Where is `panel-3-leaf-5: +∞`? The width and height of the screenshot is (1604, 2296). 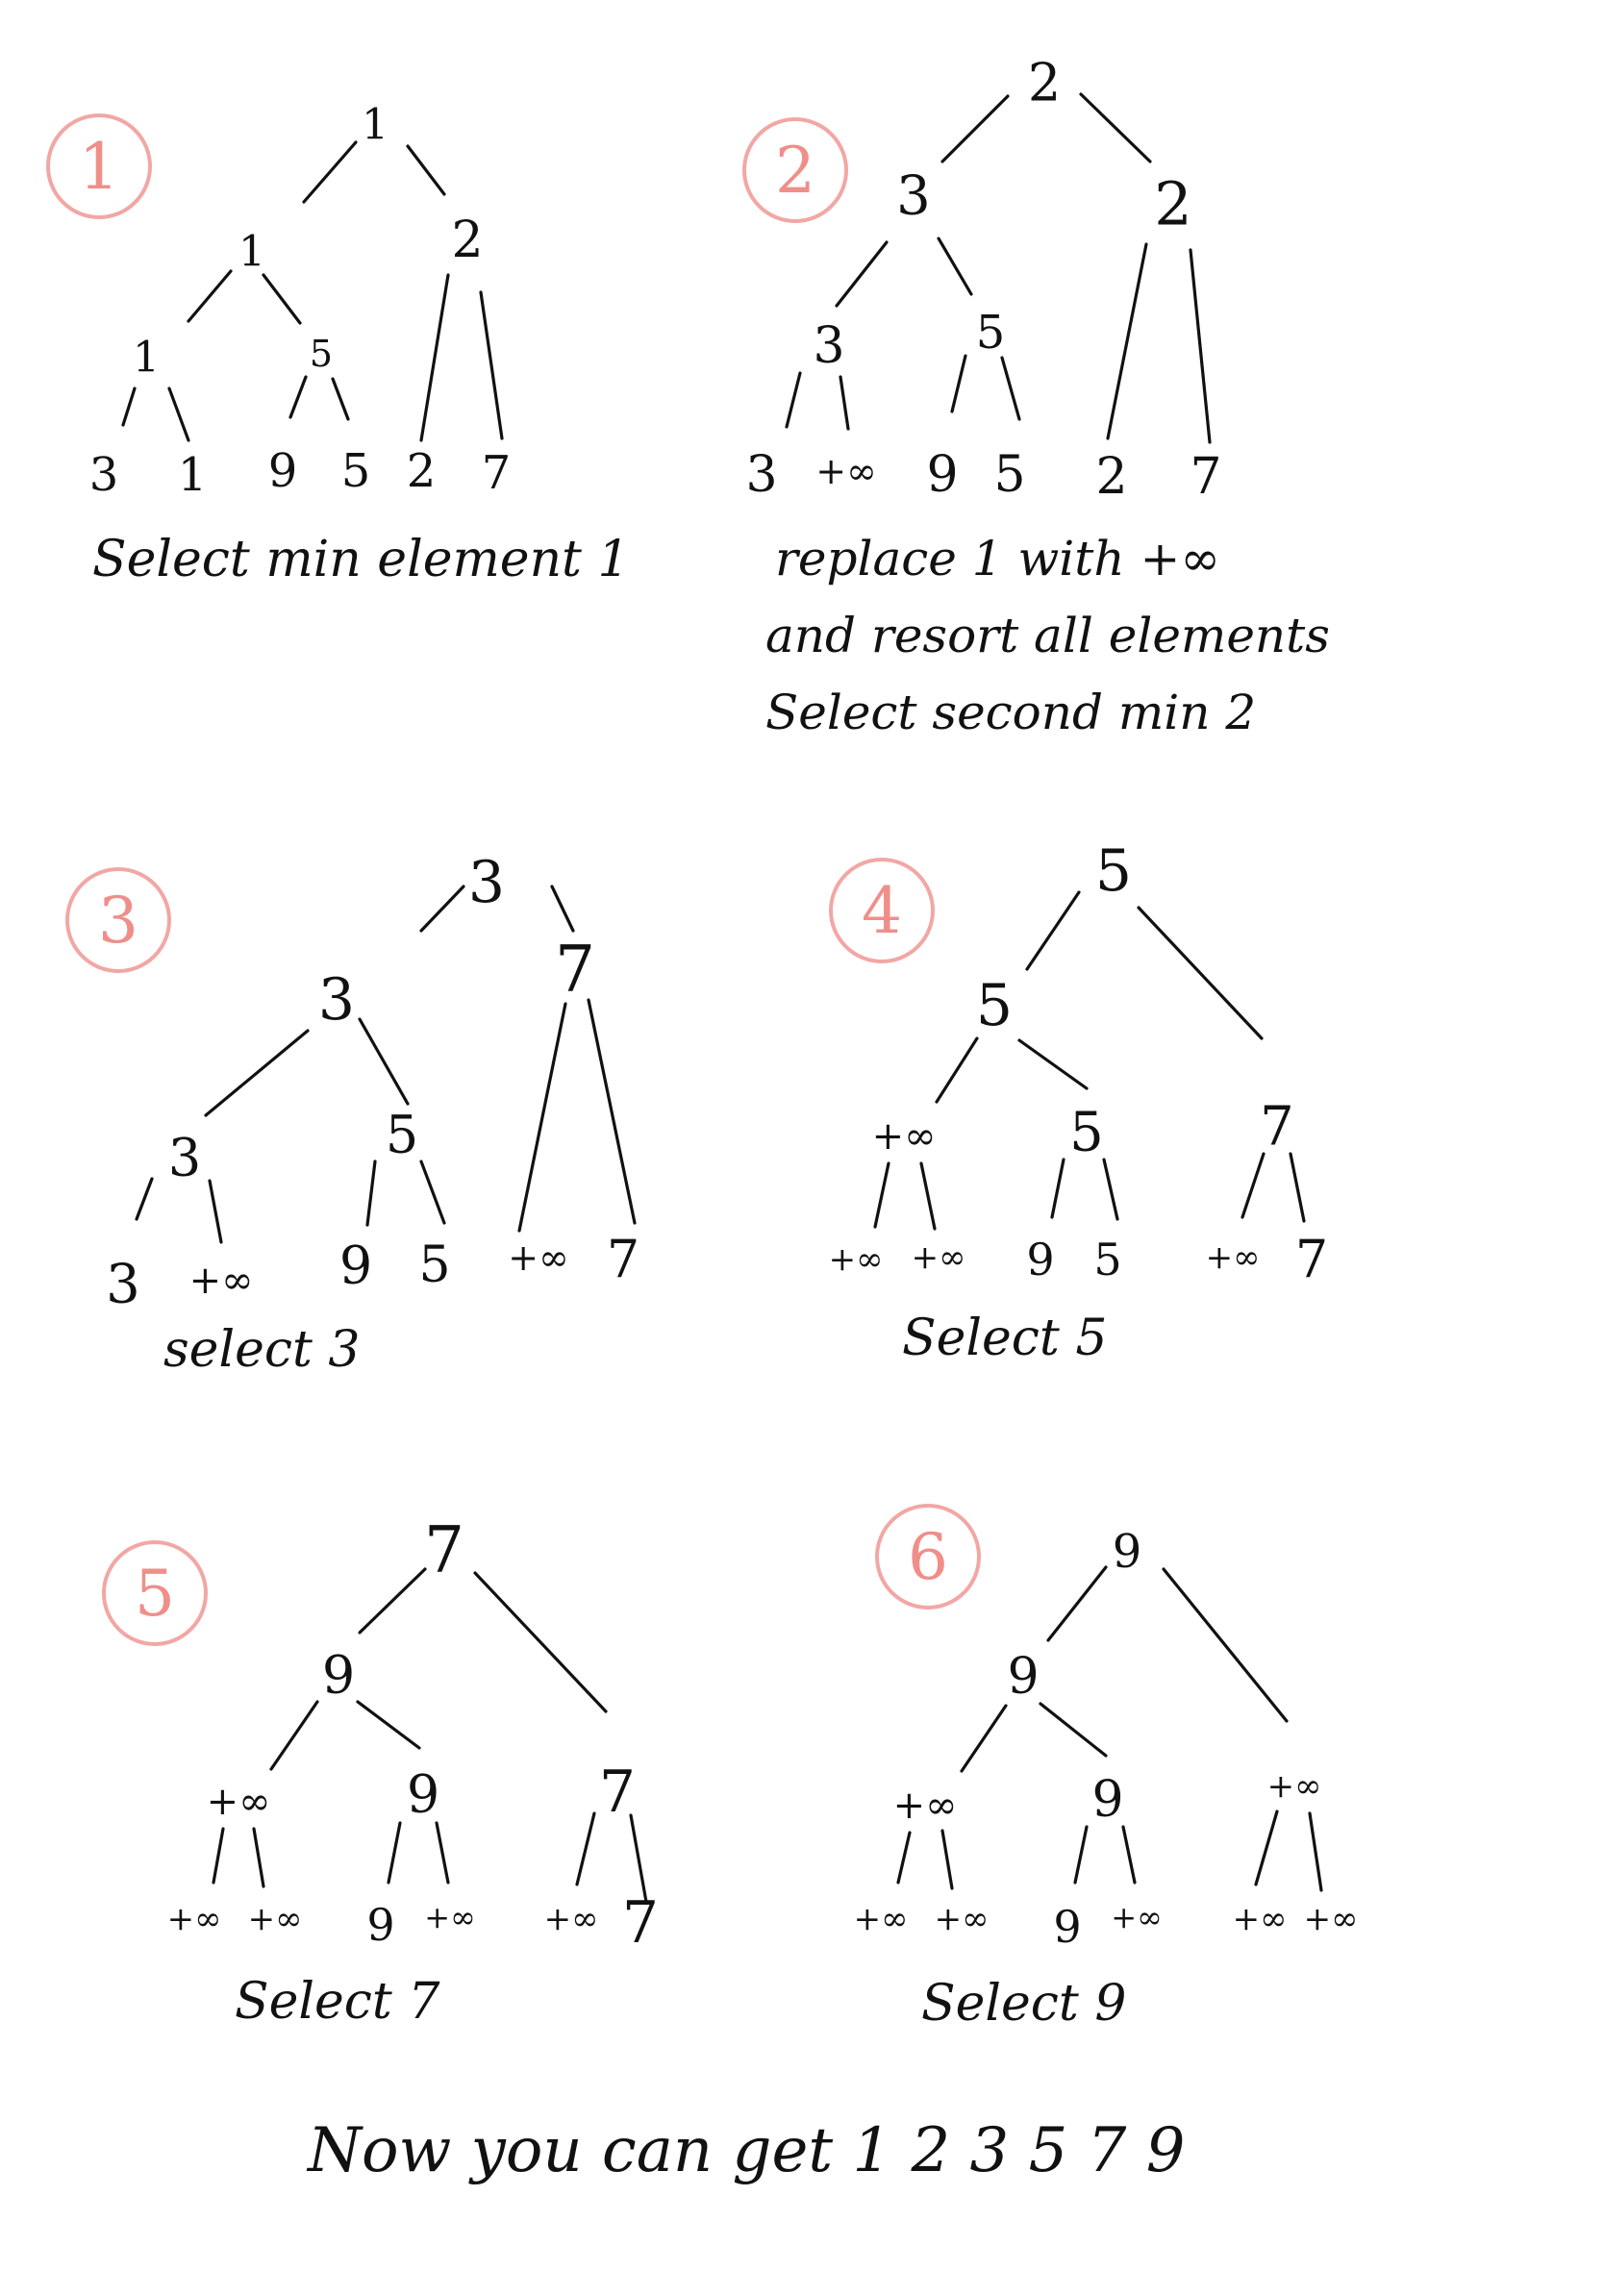
panel-3-leaf-5: +∞ is located at coordinates (538, 1257).